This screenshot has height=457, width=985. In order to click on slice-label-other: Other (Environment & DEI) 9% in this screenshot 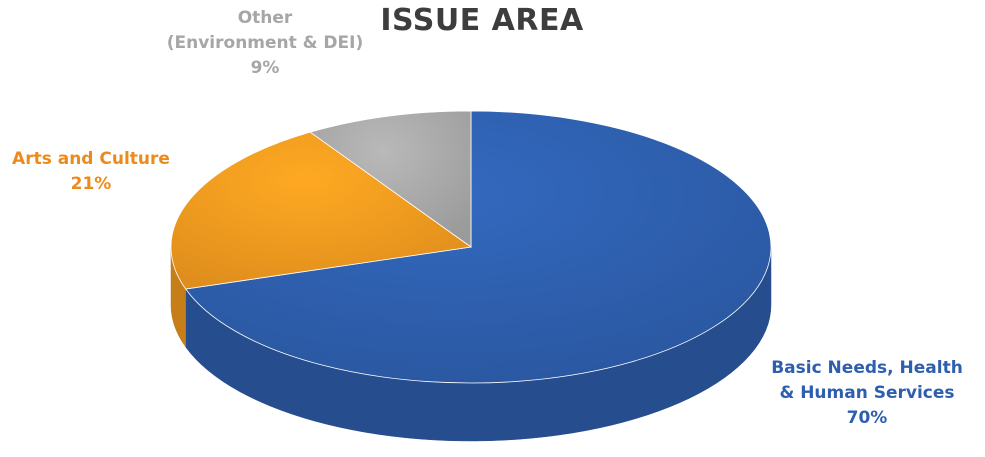, I will do `click(265, 43)`.